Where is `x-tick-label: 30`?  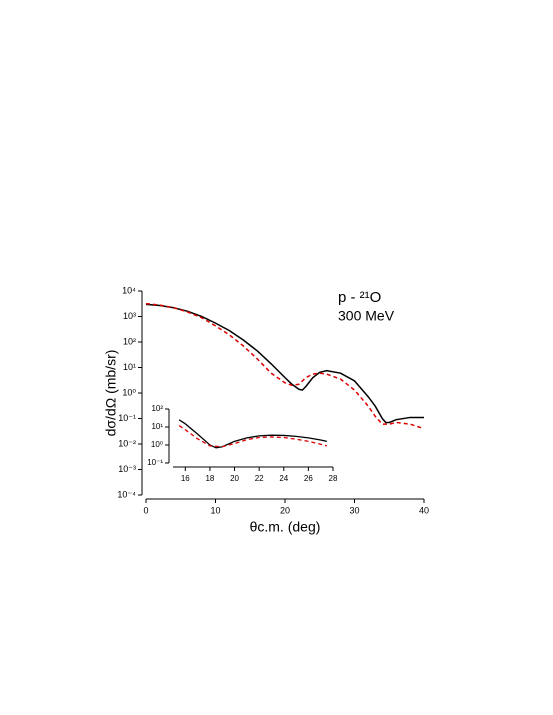 x-tick-label: 30 is located at coordinates (354, 510).